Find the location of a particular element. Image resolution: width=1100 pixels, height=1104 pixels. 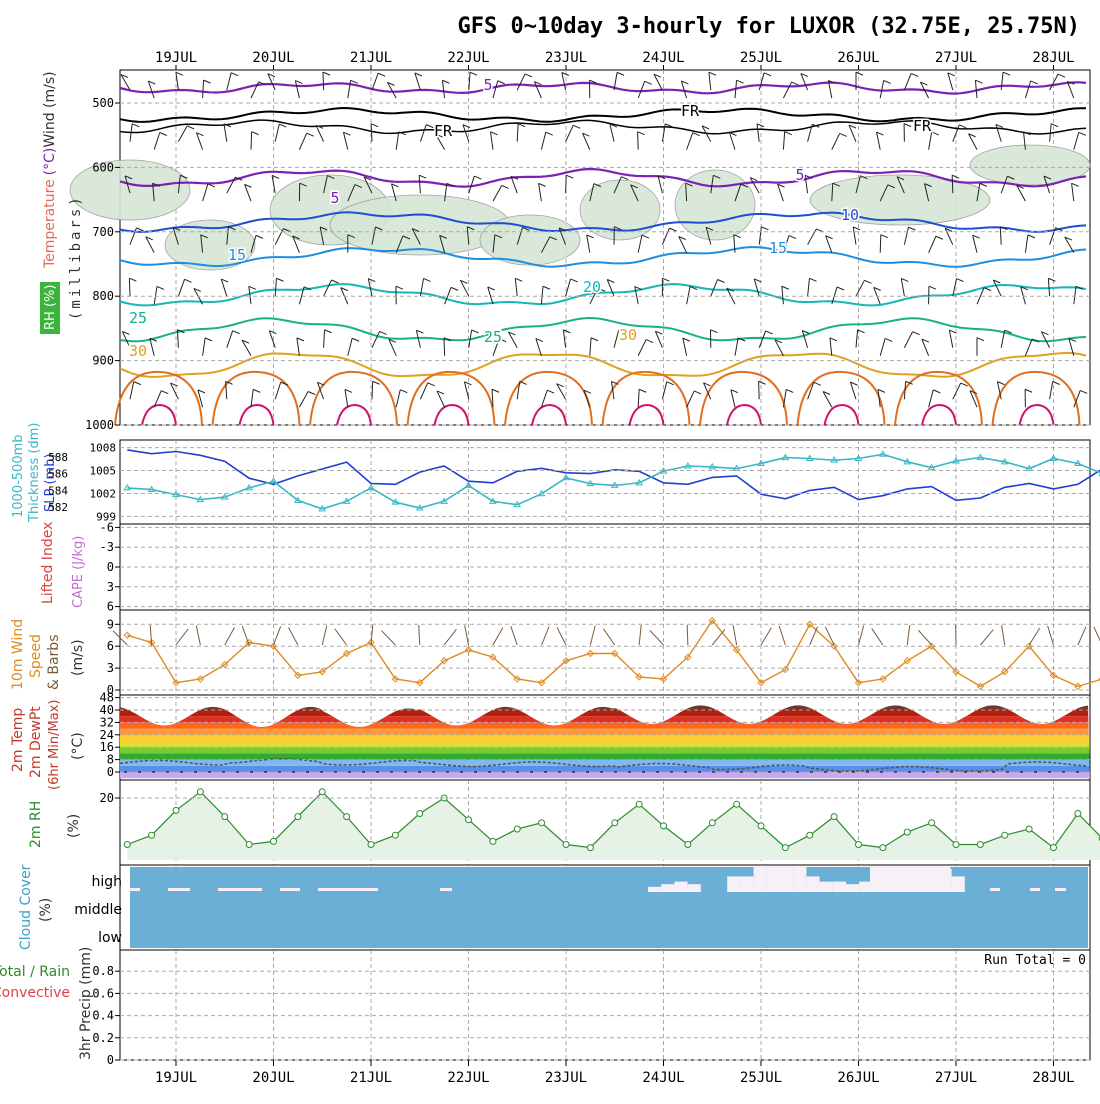

y-tick-label: 0.8 is located at coordinates (103, 971).